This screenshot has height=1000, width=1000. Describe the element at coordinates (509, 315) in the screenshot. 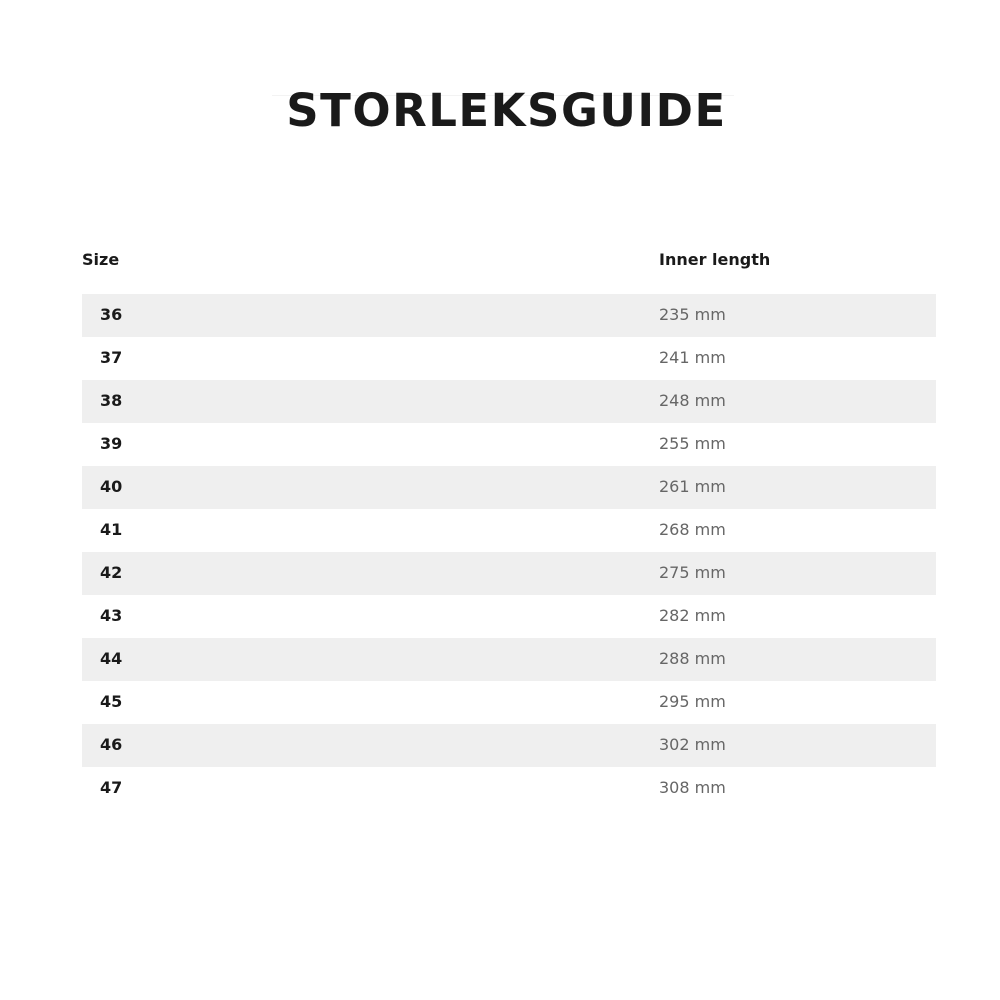

I see `table-row: 36 235 mm` at that location.